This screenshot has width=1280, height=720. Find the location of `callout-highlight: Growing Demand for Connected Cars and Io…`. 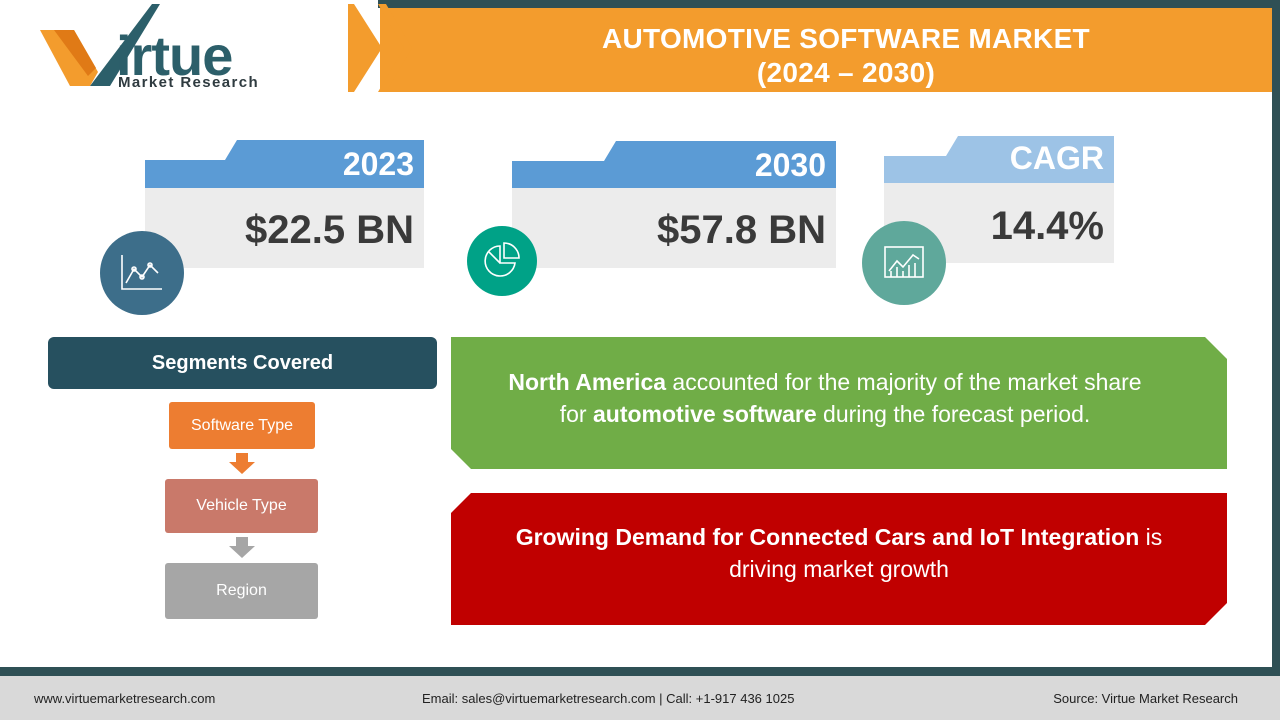

callout-highlight: Growing Demand for Connected Cars and Io… is located at coordinates (827, 537).